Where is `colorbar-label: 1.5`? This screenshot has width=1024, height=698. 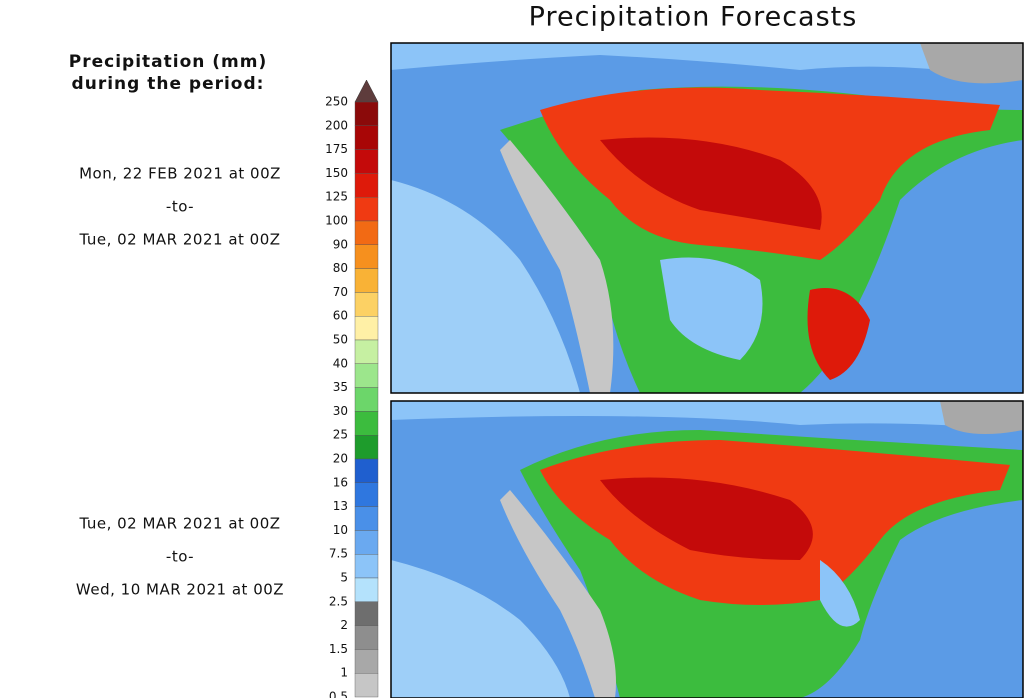 colorbar-label: 1.5 is located at coordinates (338, 649).